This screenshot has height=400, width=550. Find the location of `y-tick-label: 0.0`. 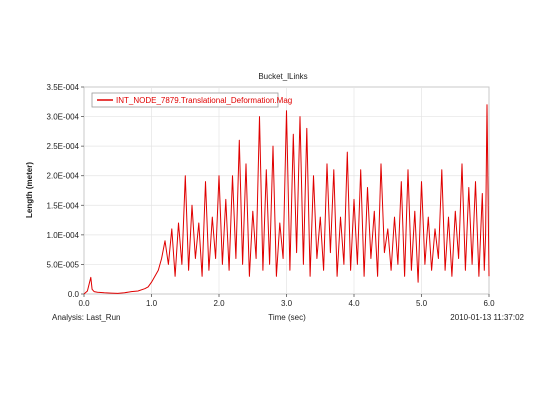

y-tick-label: 0.0 is located at coordinates (74, 294).